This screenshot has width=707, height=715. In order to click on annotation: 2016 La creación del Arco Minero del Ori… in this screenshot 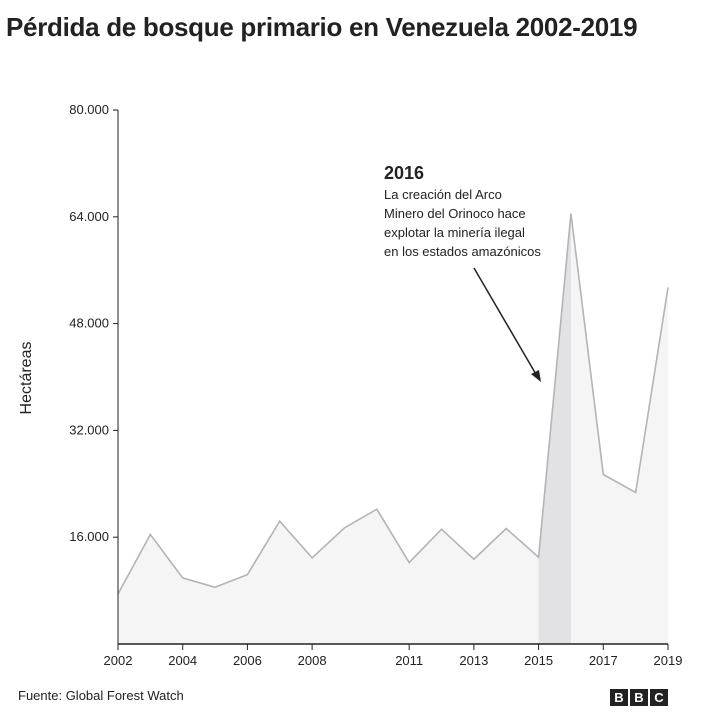, I will do `click(462, 272)`.